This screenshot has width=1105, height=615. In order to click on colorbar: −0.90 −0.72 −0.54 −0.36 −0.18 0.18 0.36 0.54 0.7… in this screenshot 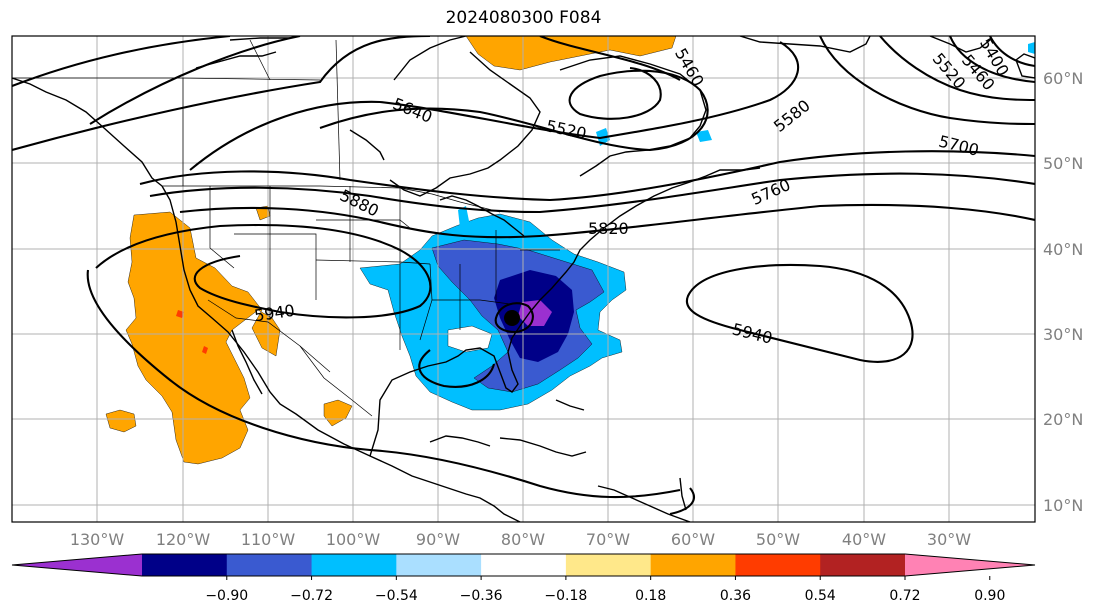, I will do `click(523, 578)`.